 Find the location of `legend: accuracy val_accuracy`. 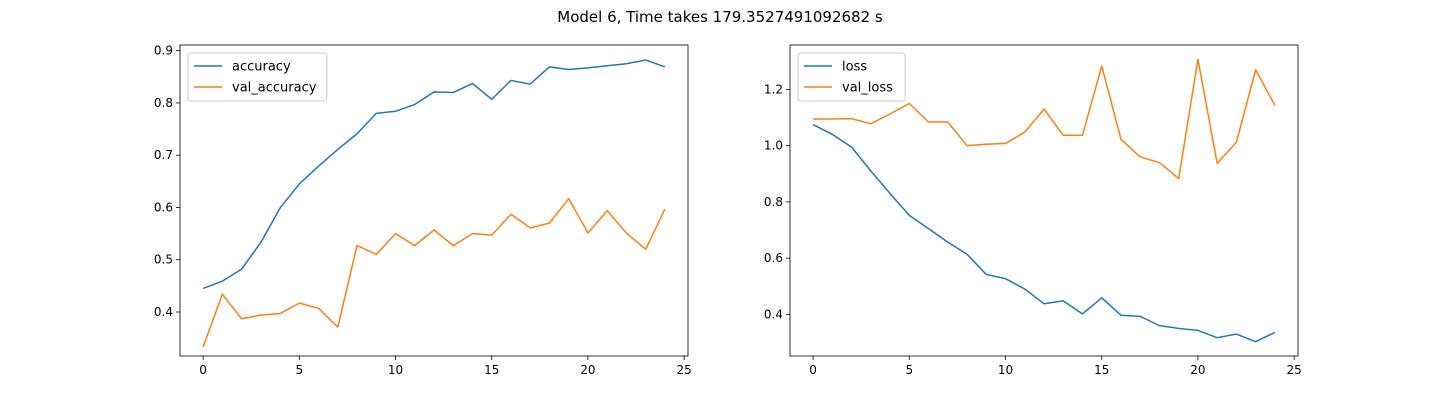

legend: accuracy val_accuracy is located at coordinates (257, 77).